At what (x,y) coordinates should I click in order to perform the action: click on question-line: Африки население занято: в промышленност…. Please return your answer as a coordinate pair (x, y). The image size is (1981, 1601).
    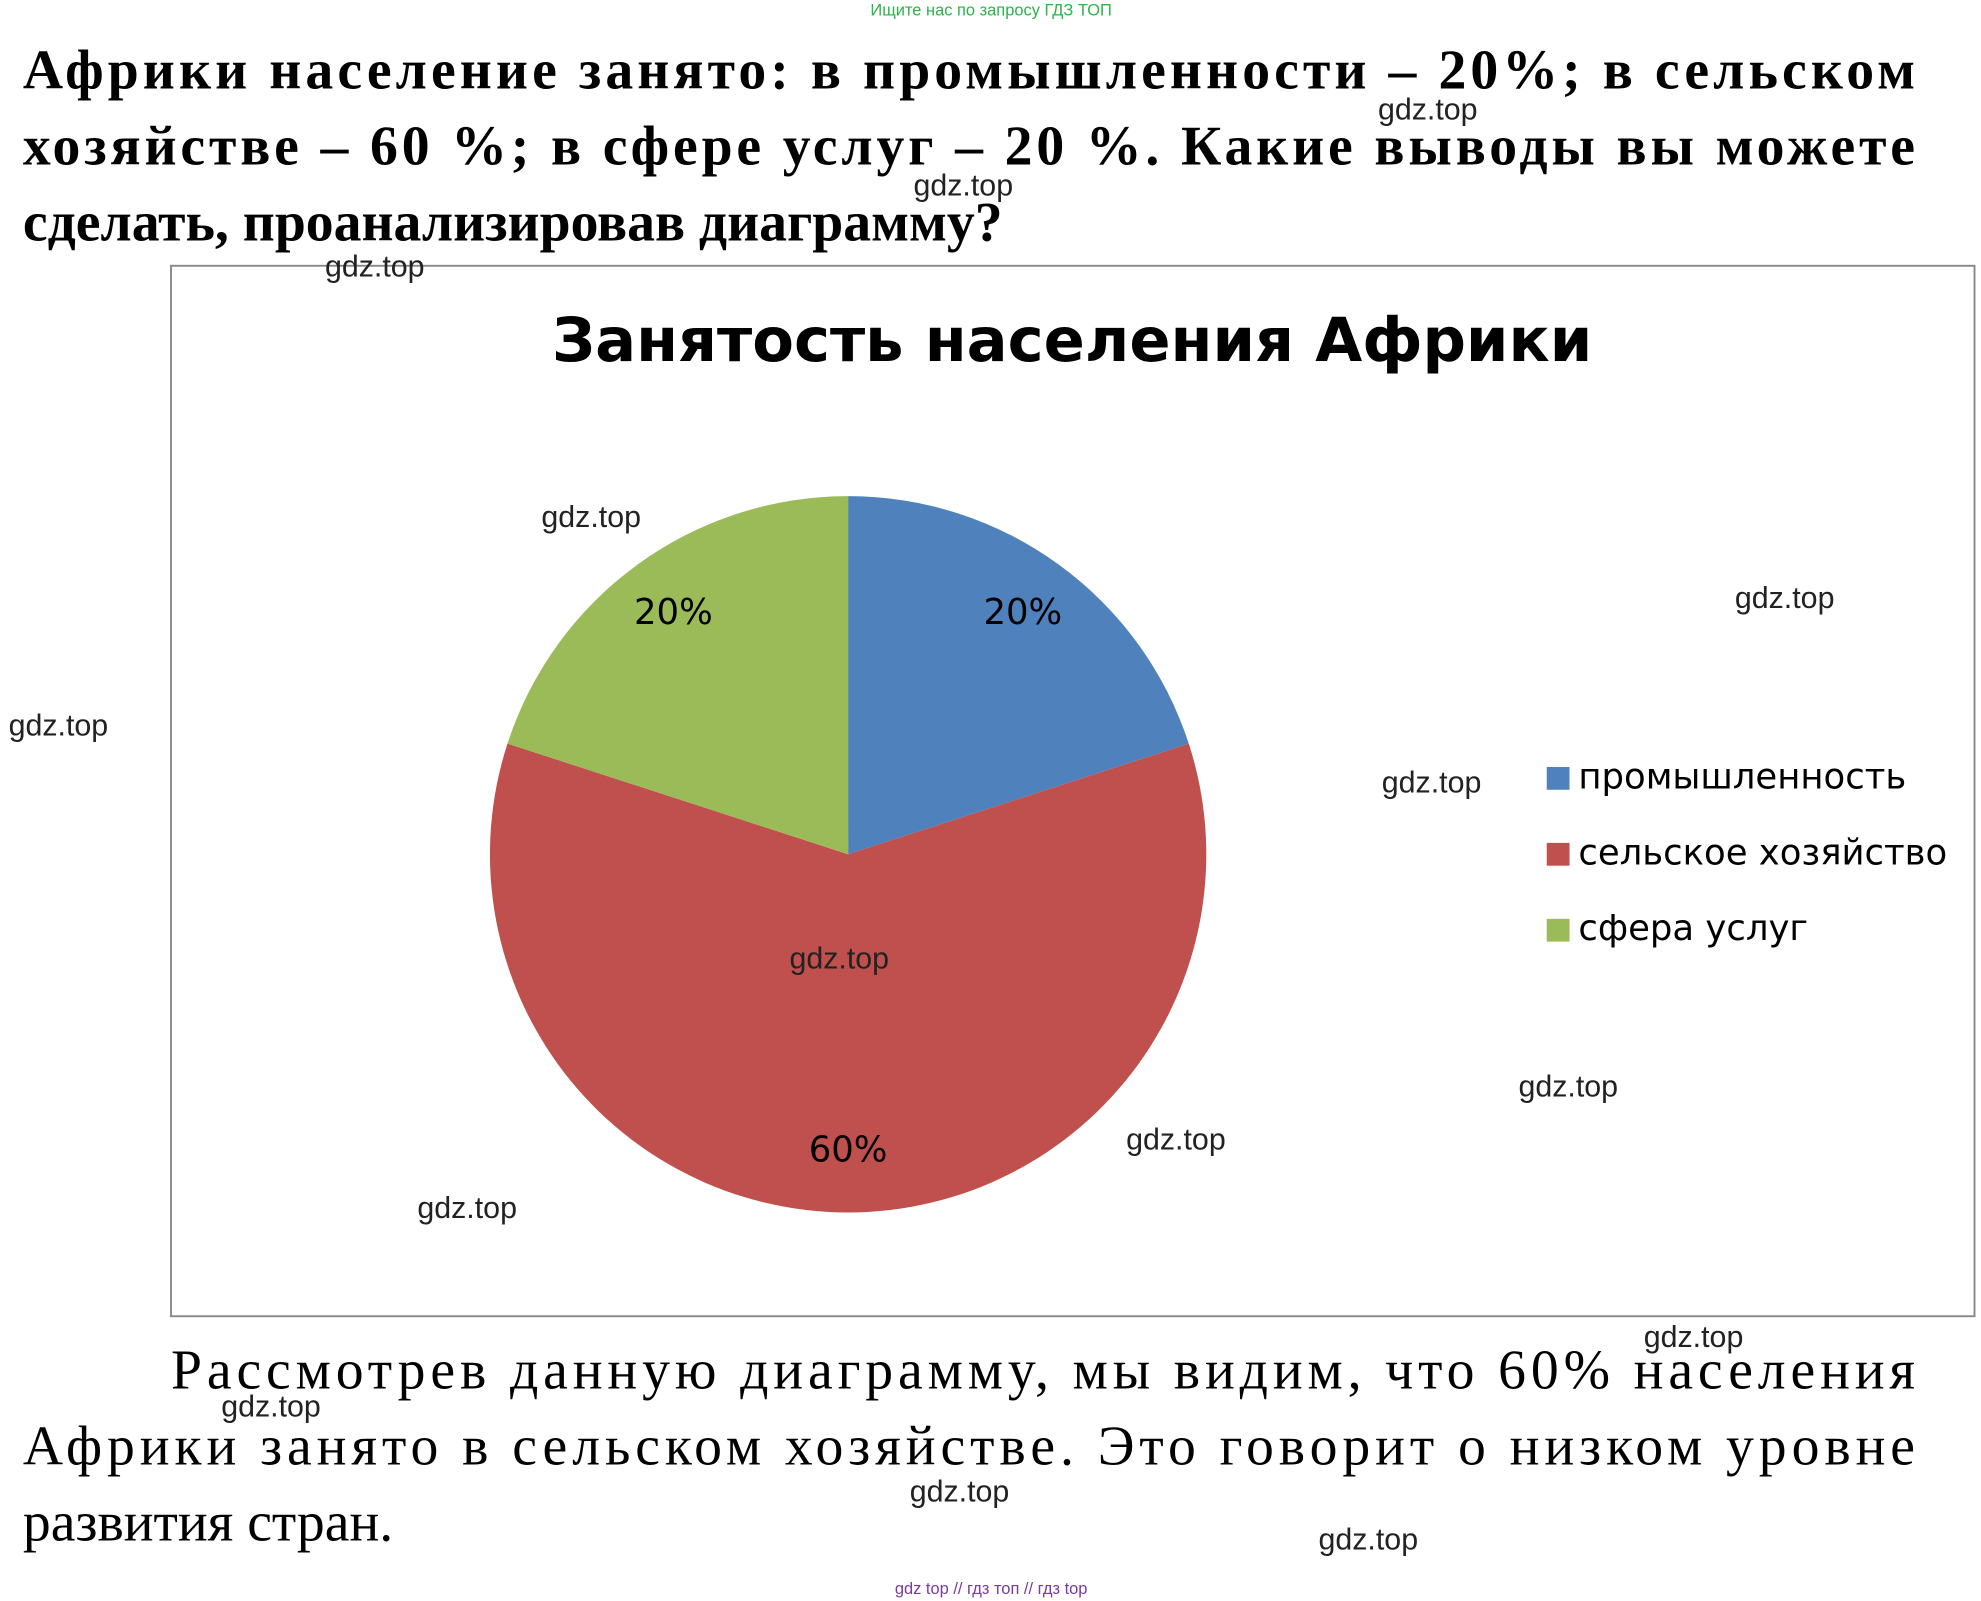
    Looking at the image, I should click on (969, 71).